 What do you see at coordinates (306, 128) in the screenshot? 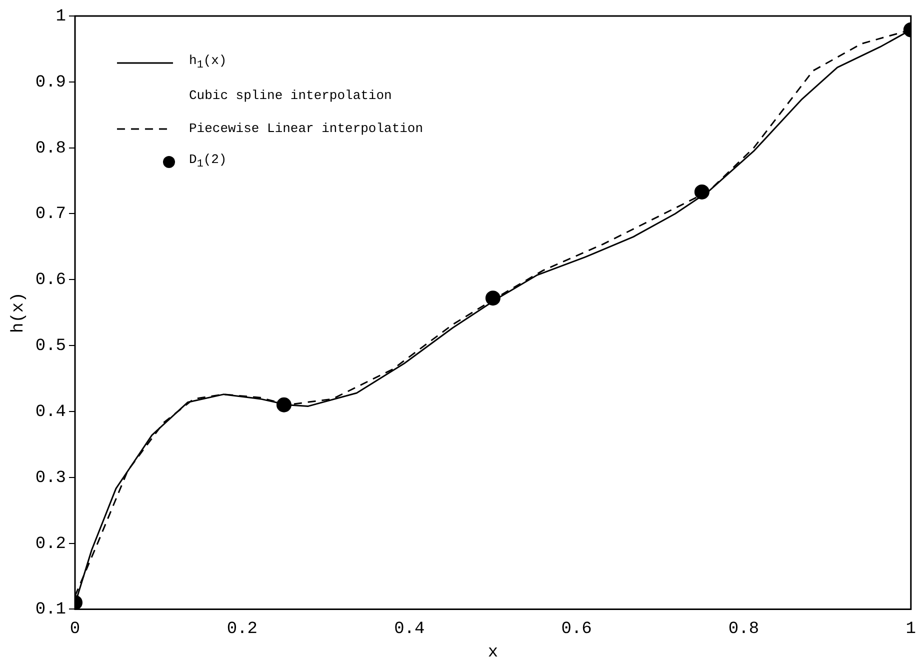
I see `legend-label: Piecewise Linear interpolation` at bounding box center [306, 128].